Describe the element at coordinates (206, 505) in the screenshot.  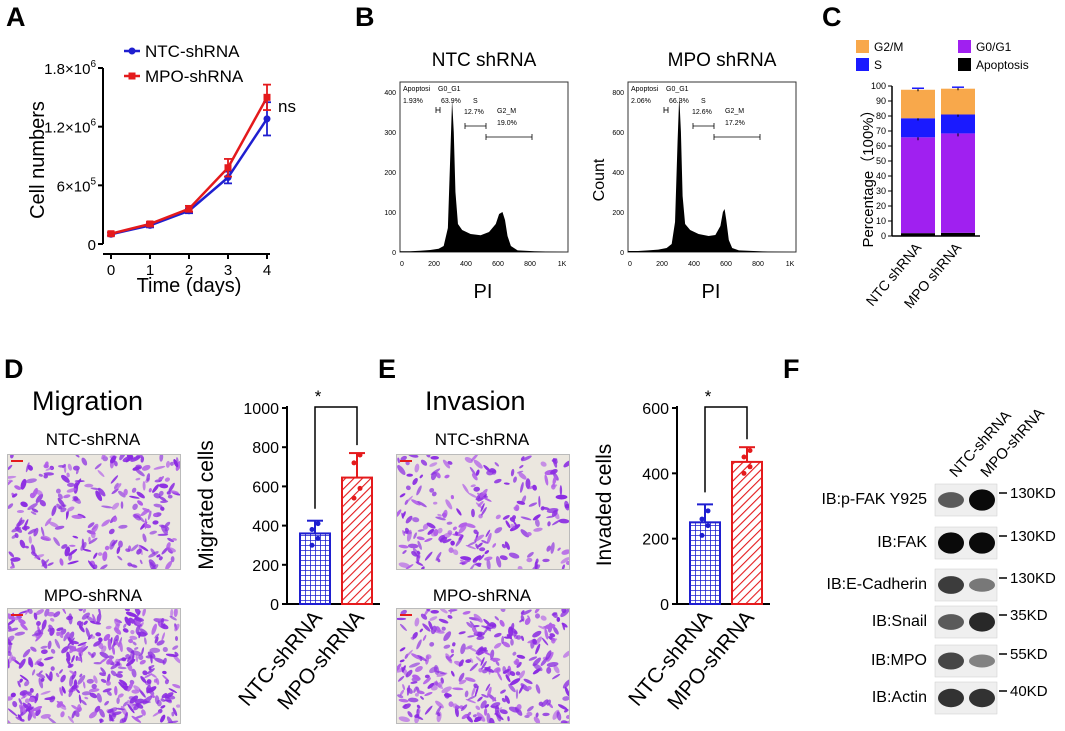
I see `migration-ylabel: Migrated cells` at that location.